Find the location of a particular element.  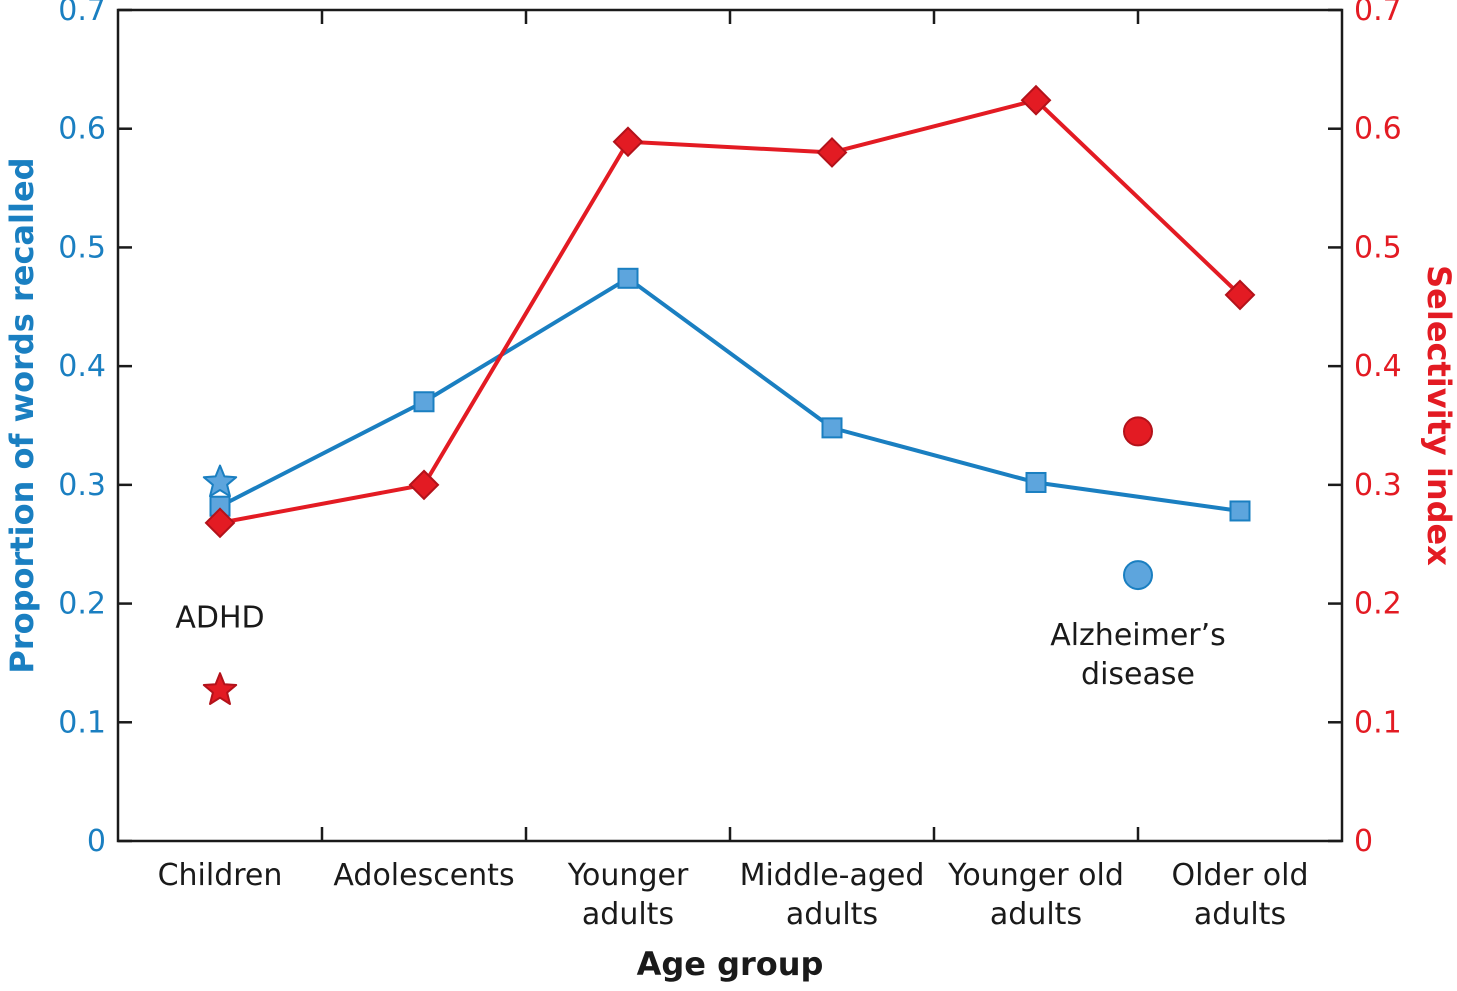

y-right-tick-label: 0.6 is located at coordinates (1378, 129).